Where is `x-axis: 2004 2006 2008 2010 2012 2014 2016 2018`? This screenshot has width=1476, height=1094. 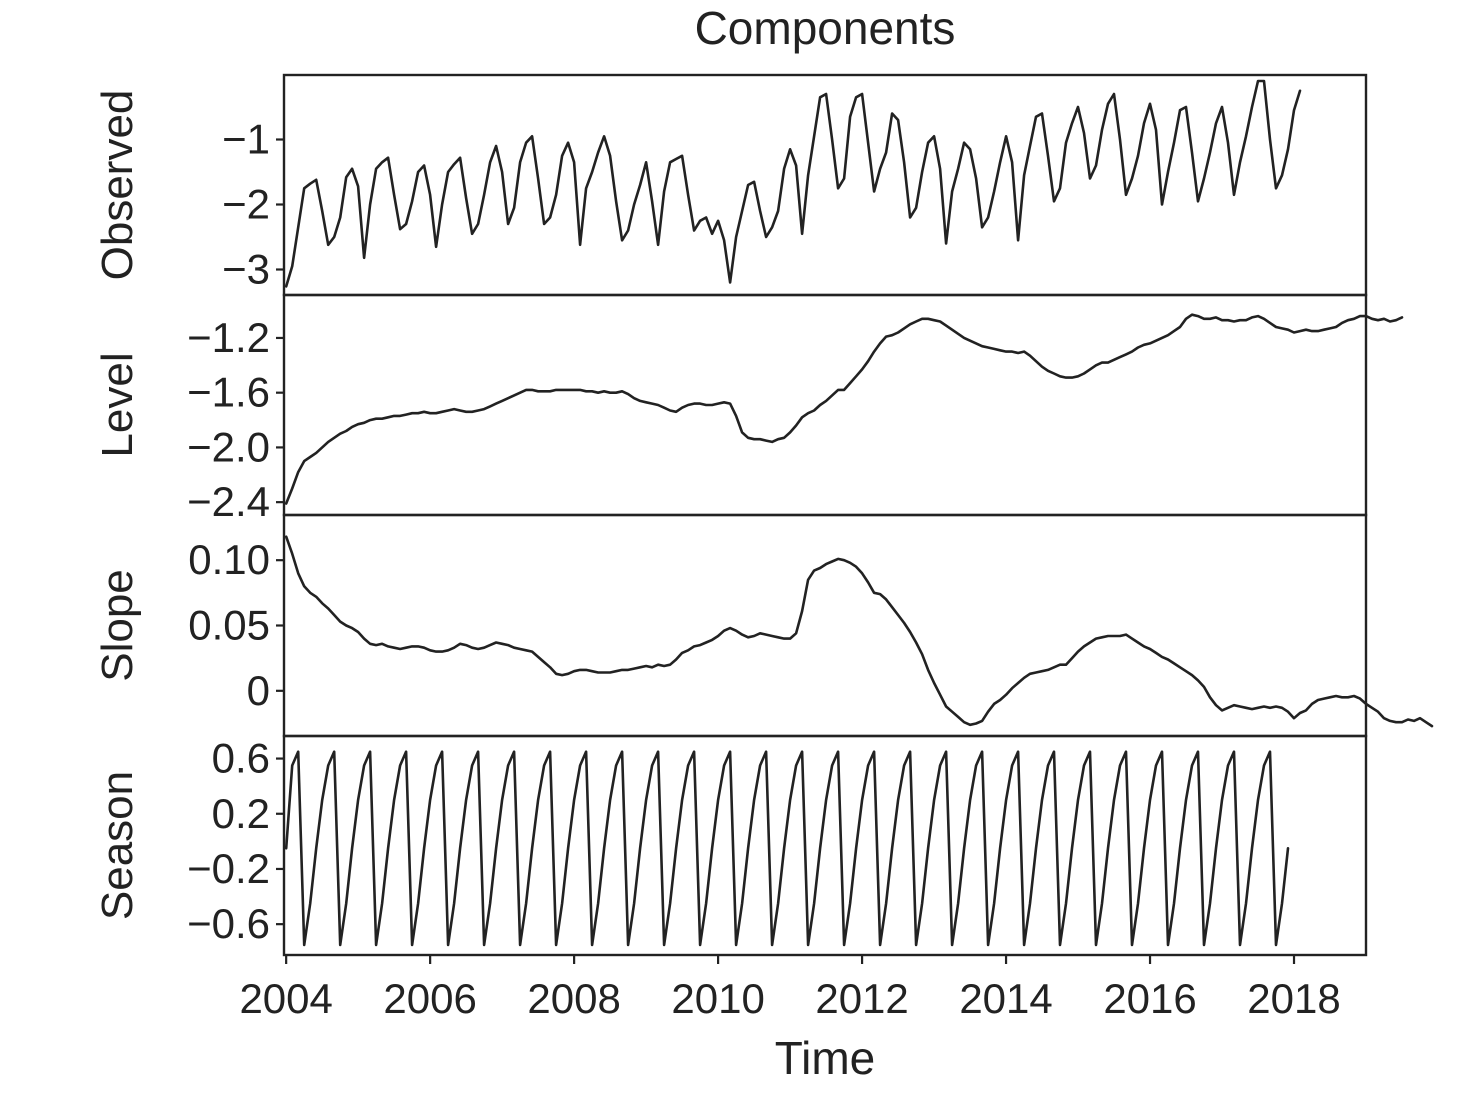
x-axis: 2004 2006 2008 2010 2012 2014 2016 2018 is located at coordinates (790, 988).